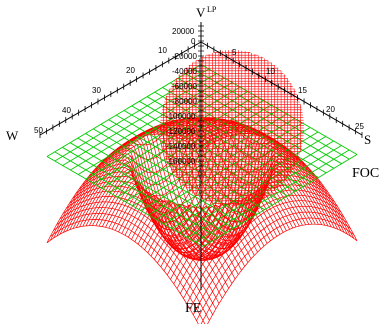 The image size is (386, 324). Describe the element at coordinates (181, 161) in the screenshot. I see `v-tick-label: -160000` at that location.